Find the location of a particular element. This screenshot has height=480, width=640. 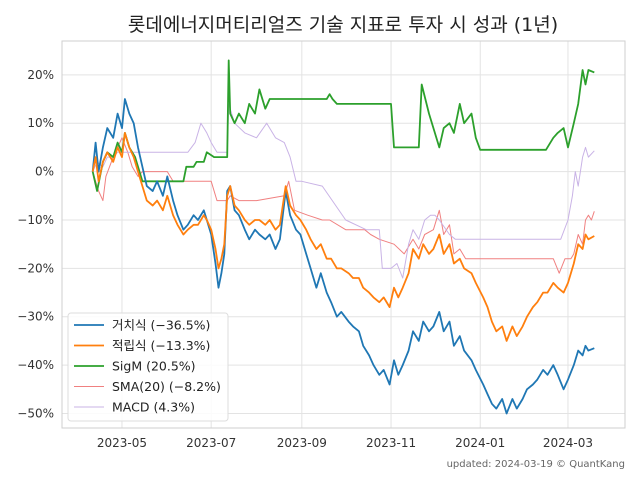

legend-label: SigM (20.5%) is located at coordinates (154, 366).